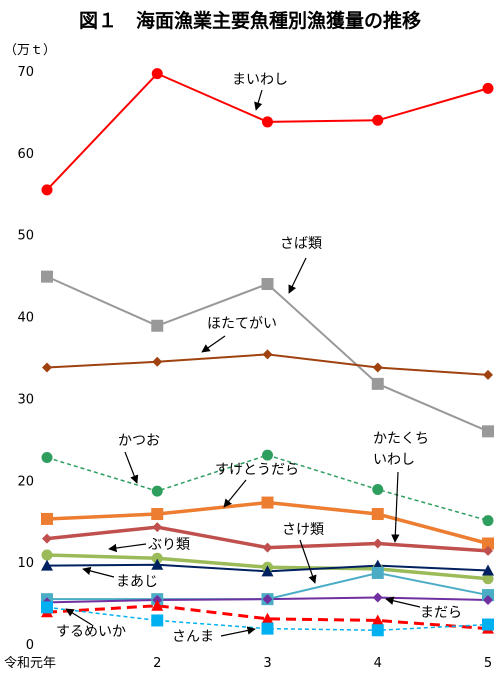 The width and height of the screenshot is (500, 674). I want to click on arrow-maiwashi, so click(258, 100).